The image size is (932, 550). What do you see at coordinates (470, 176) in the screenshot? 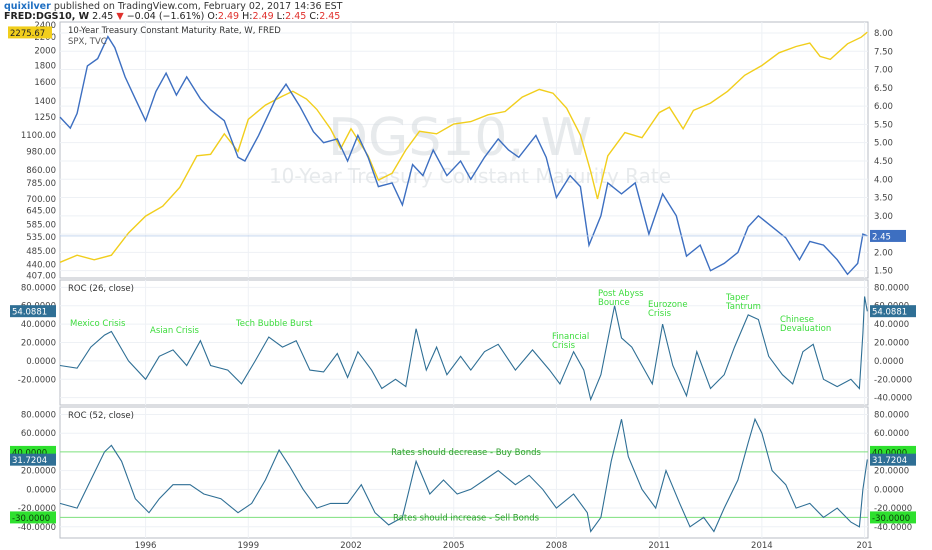
I see `watermark-name: 10-Year Treasury Constant Maturity Rate` at bounding box center [470, 176].